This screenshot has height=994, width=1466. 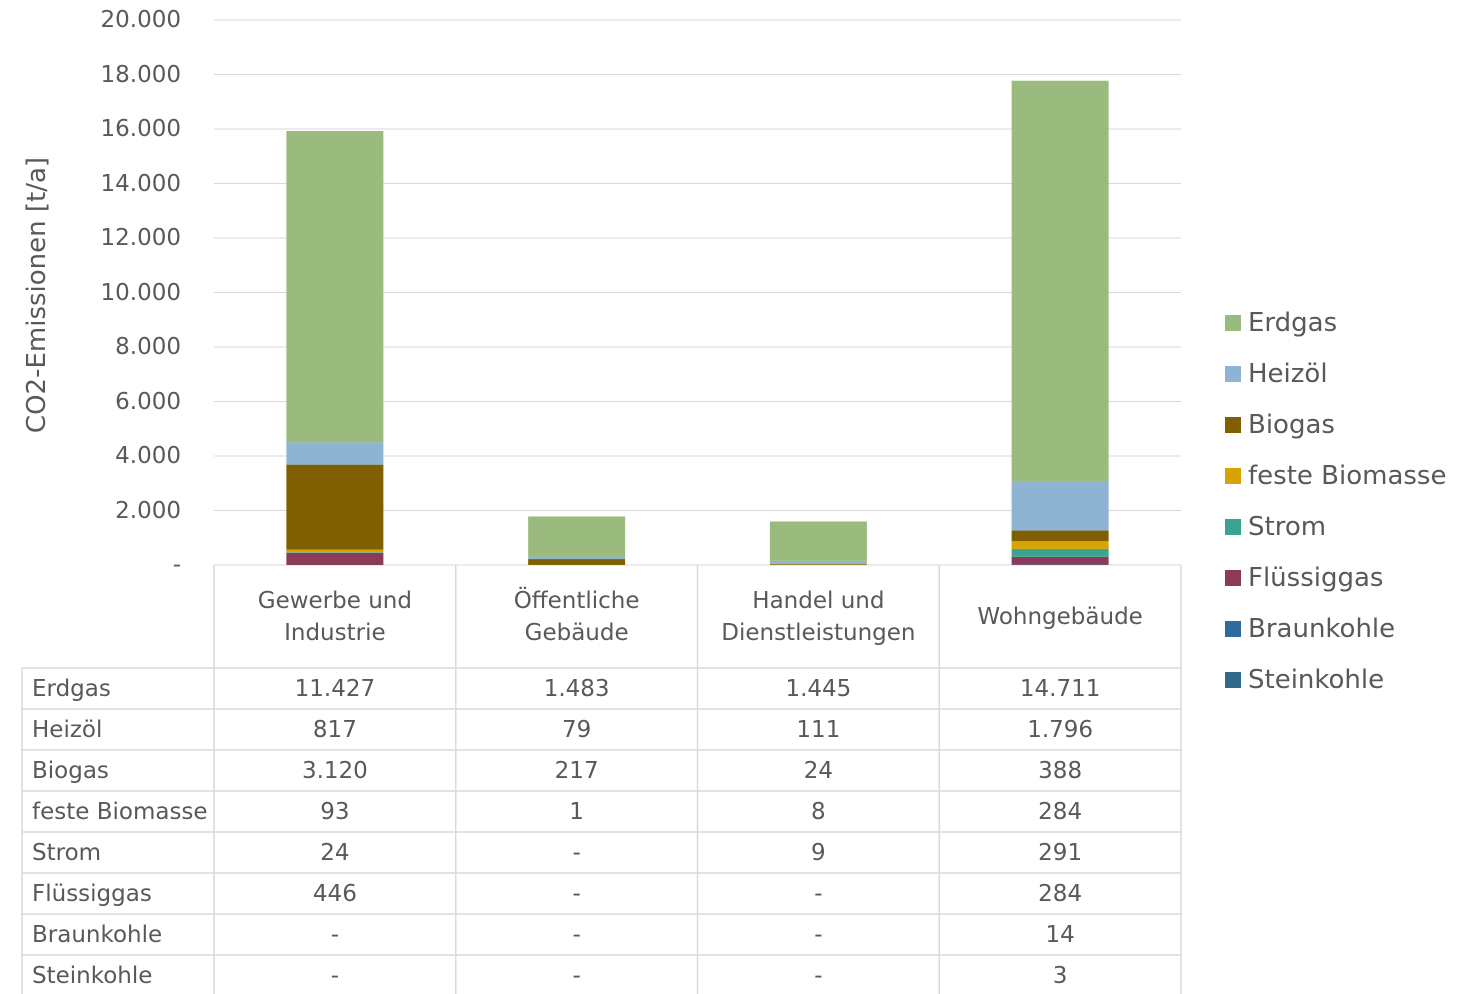 I want to click on table-value: 3.120, so click(x=334, y=770).